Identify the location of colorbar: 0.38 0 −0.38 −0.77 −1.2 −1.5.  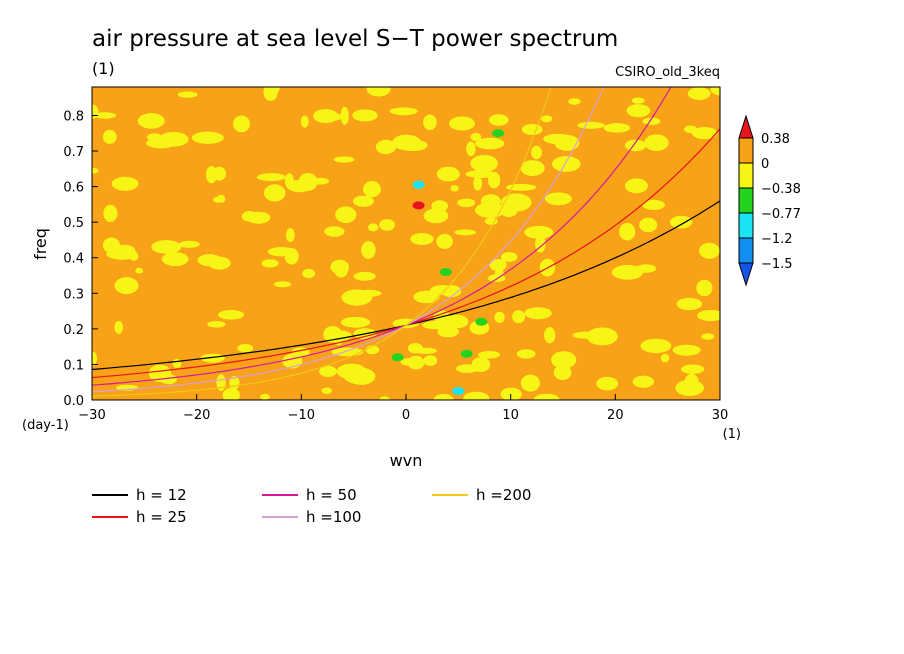
(769, 200).